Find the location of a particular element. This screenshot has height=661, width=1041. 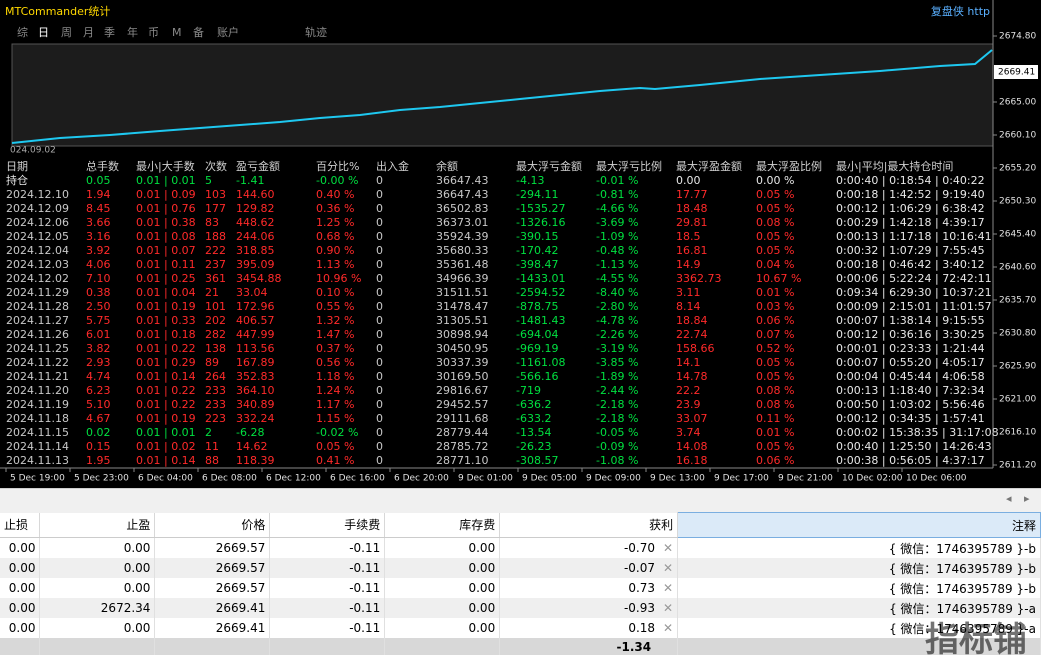

stats-cell: 0.00 is located at coordinates (688, 180).